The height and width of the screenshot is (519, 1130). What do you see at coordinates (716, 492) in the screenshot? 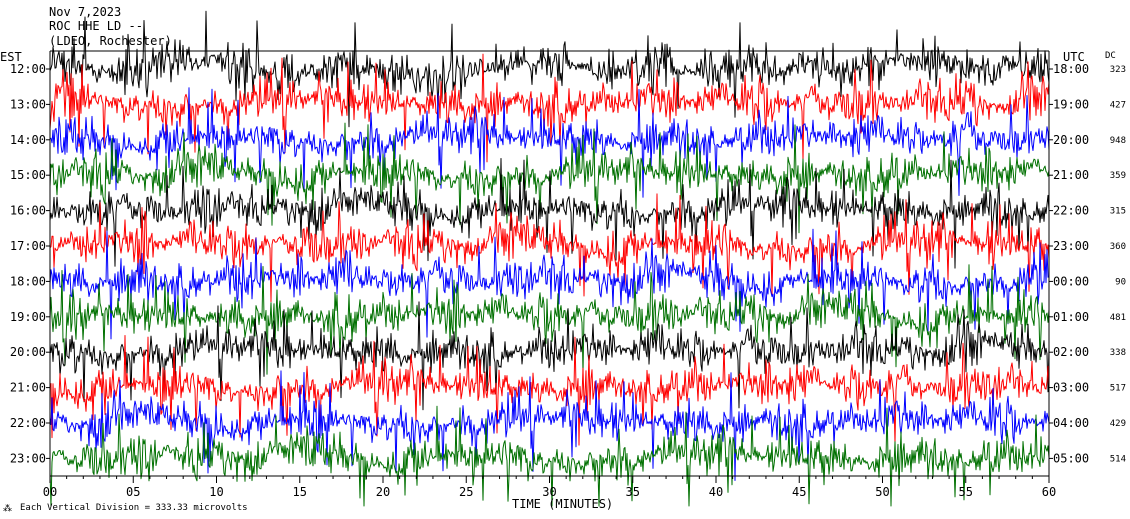
I see `x-tick-label: 40` at bounding box center [716, 492].